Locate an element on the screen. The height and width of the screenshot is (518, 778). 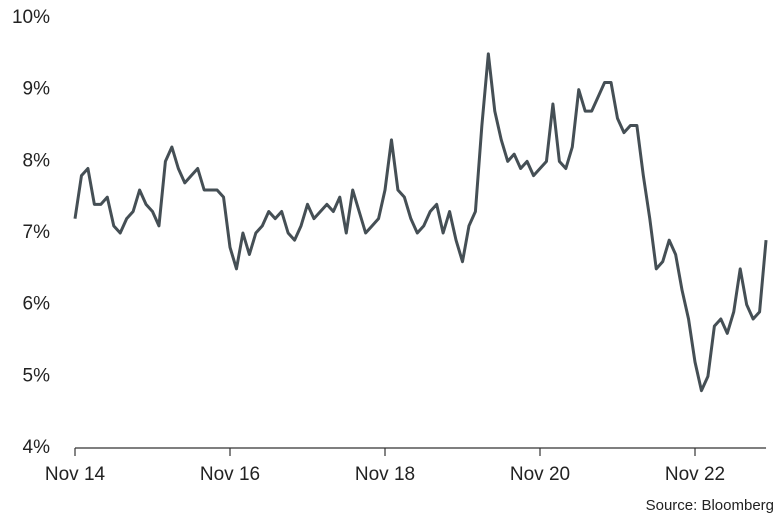
source: Source: Bloomberg is located at coordinates (710, 505).